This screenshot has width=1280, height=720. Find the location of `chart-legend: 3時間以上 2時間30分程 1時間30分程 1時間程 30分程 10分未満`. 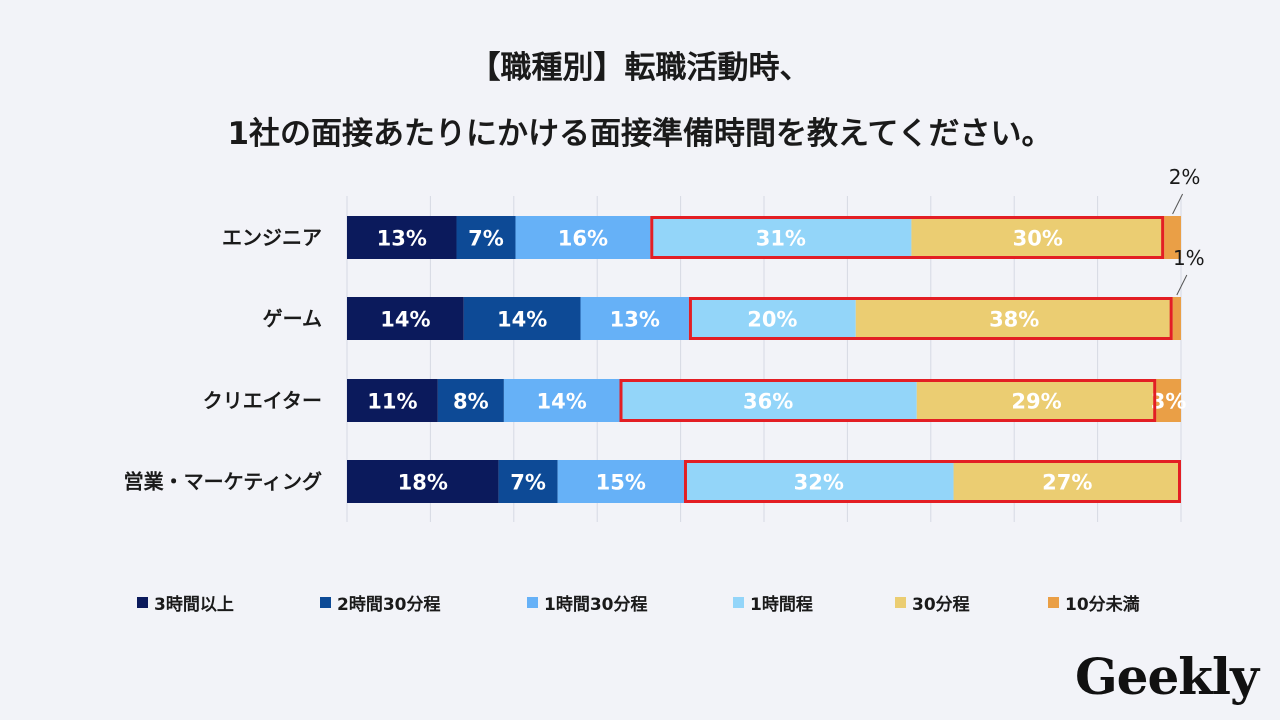

chart-legend: 3時間以上 2時間30分程 1時間30分程 1時間程 30分程 10分未満 is located at coordinates (640, 602).